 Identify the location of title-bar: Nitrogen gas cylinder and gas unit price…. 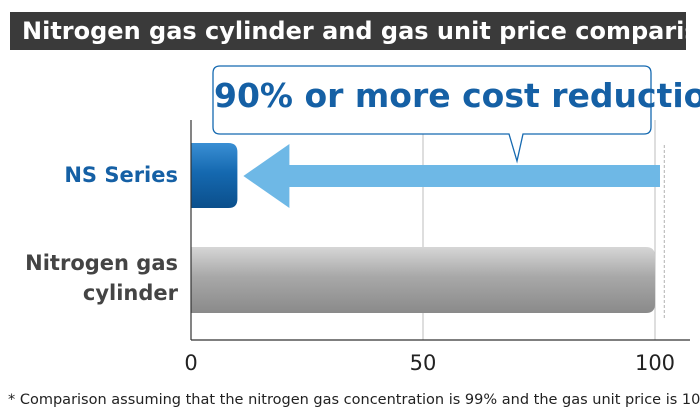
(355, 31).